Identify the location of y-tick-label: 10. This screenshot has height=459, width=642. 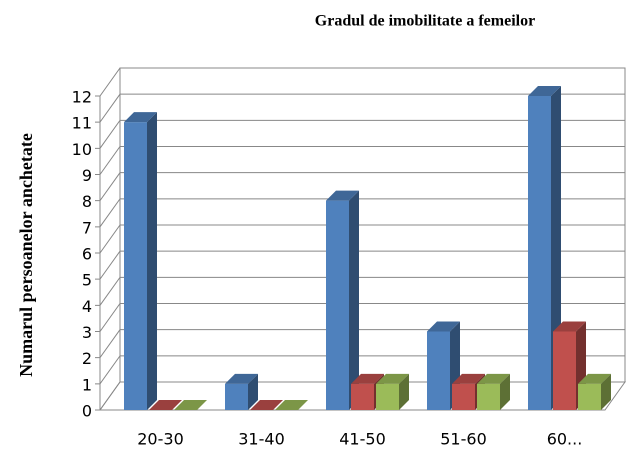
(82, 149).